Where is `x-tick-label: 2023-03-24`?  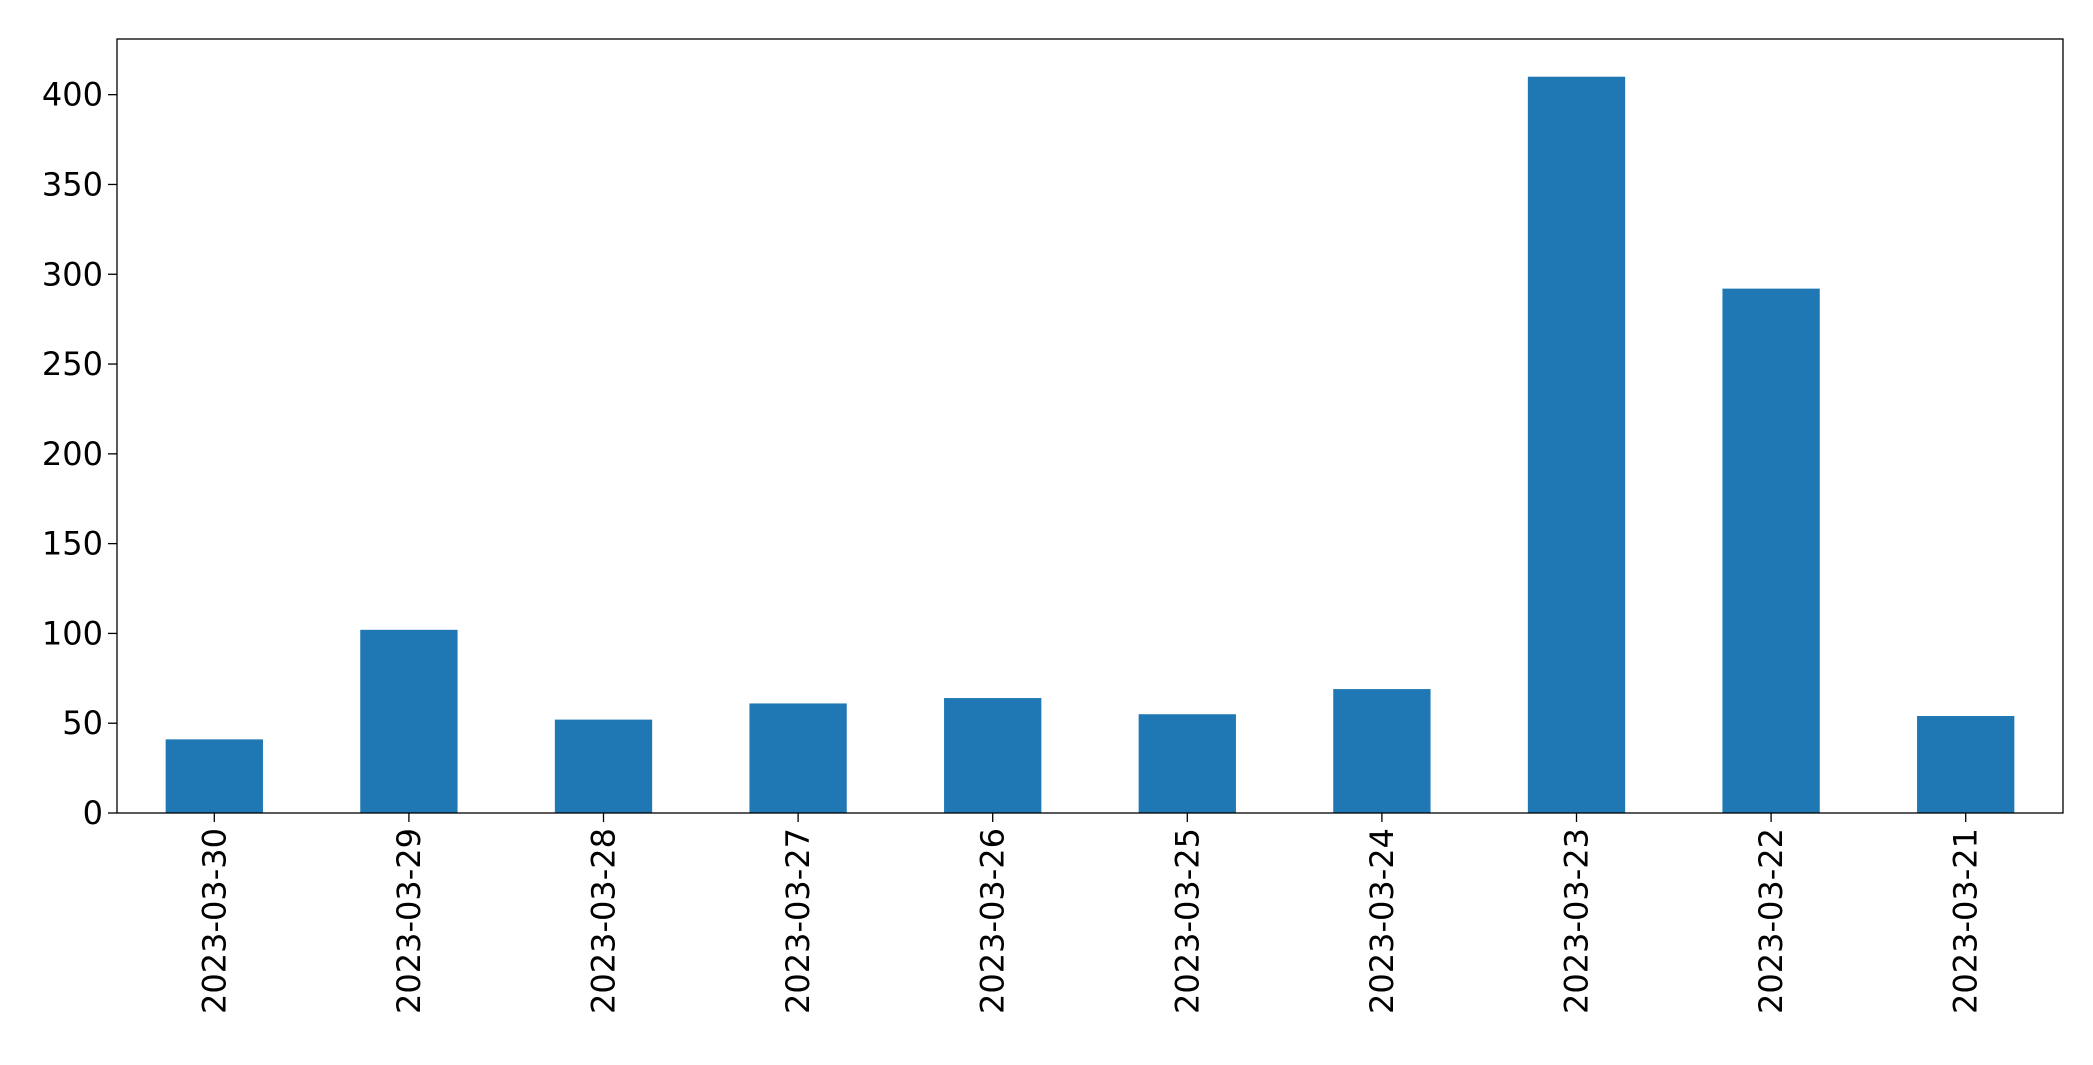
x-tick-label: 2023-03-24 is located at coordinates (1382, 921).